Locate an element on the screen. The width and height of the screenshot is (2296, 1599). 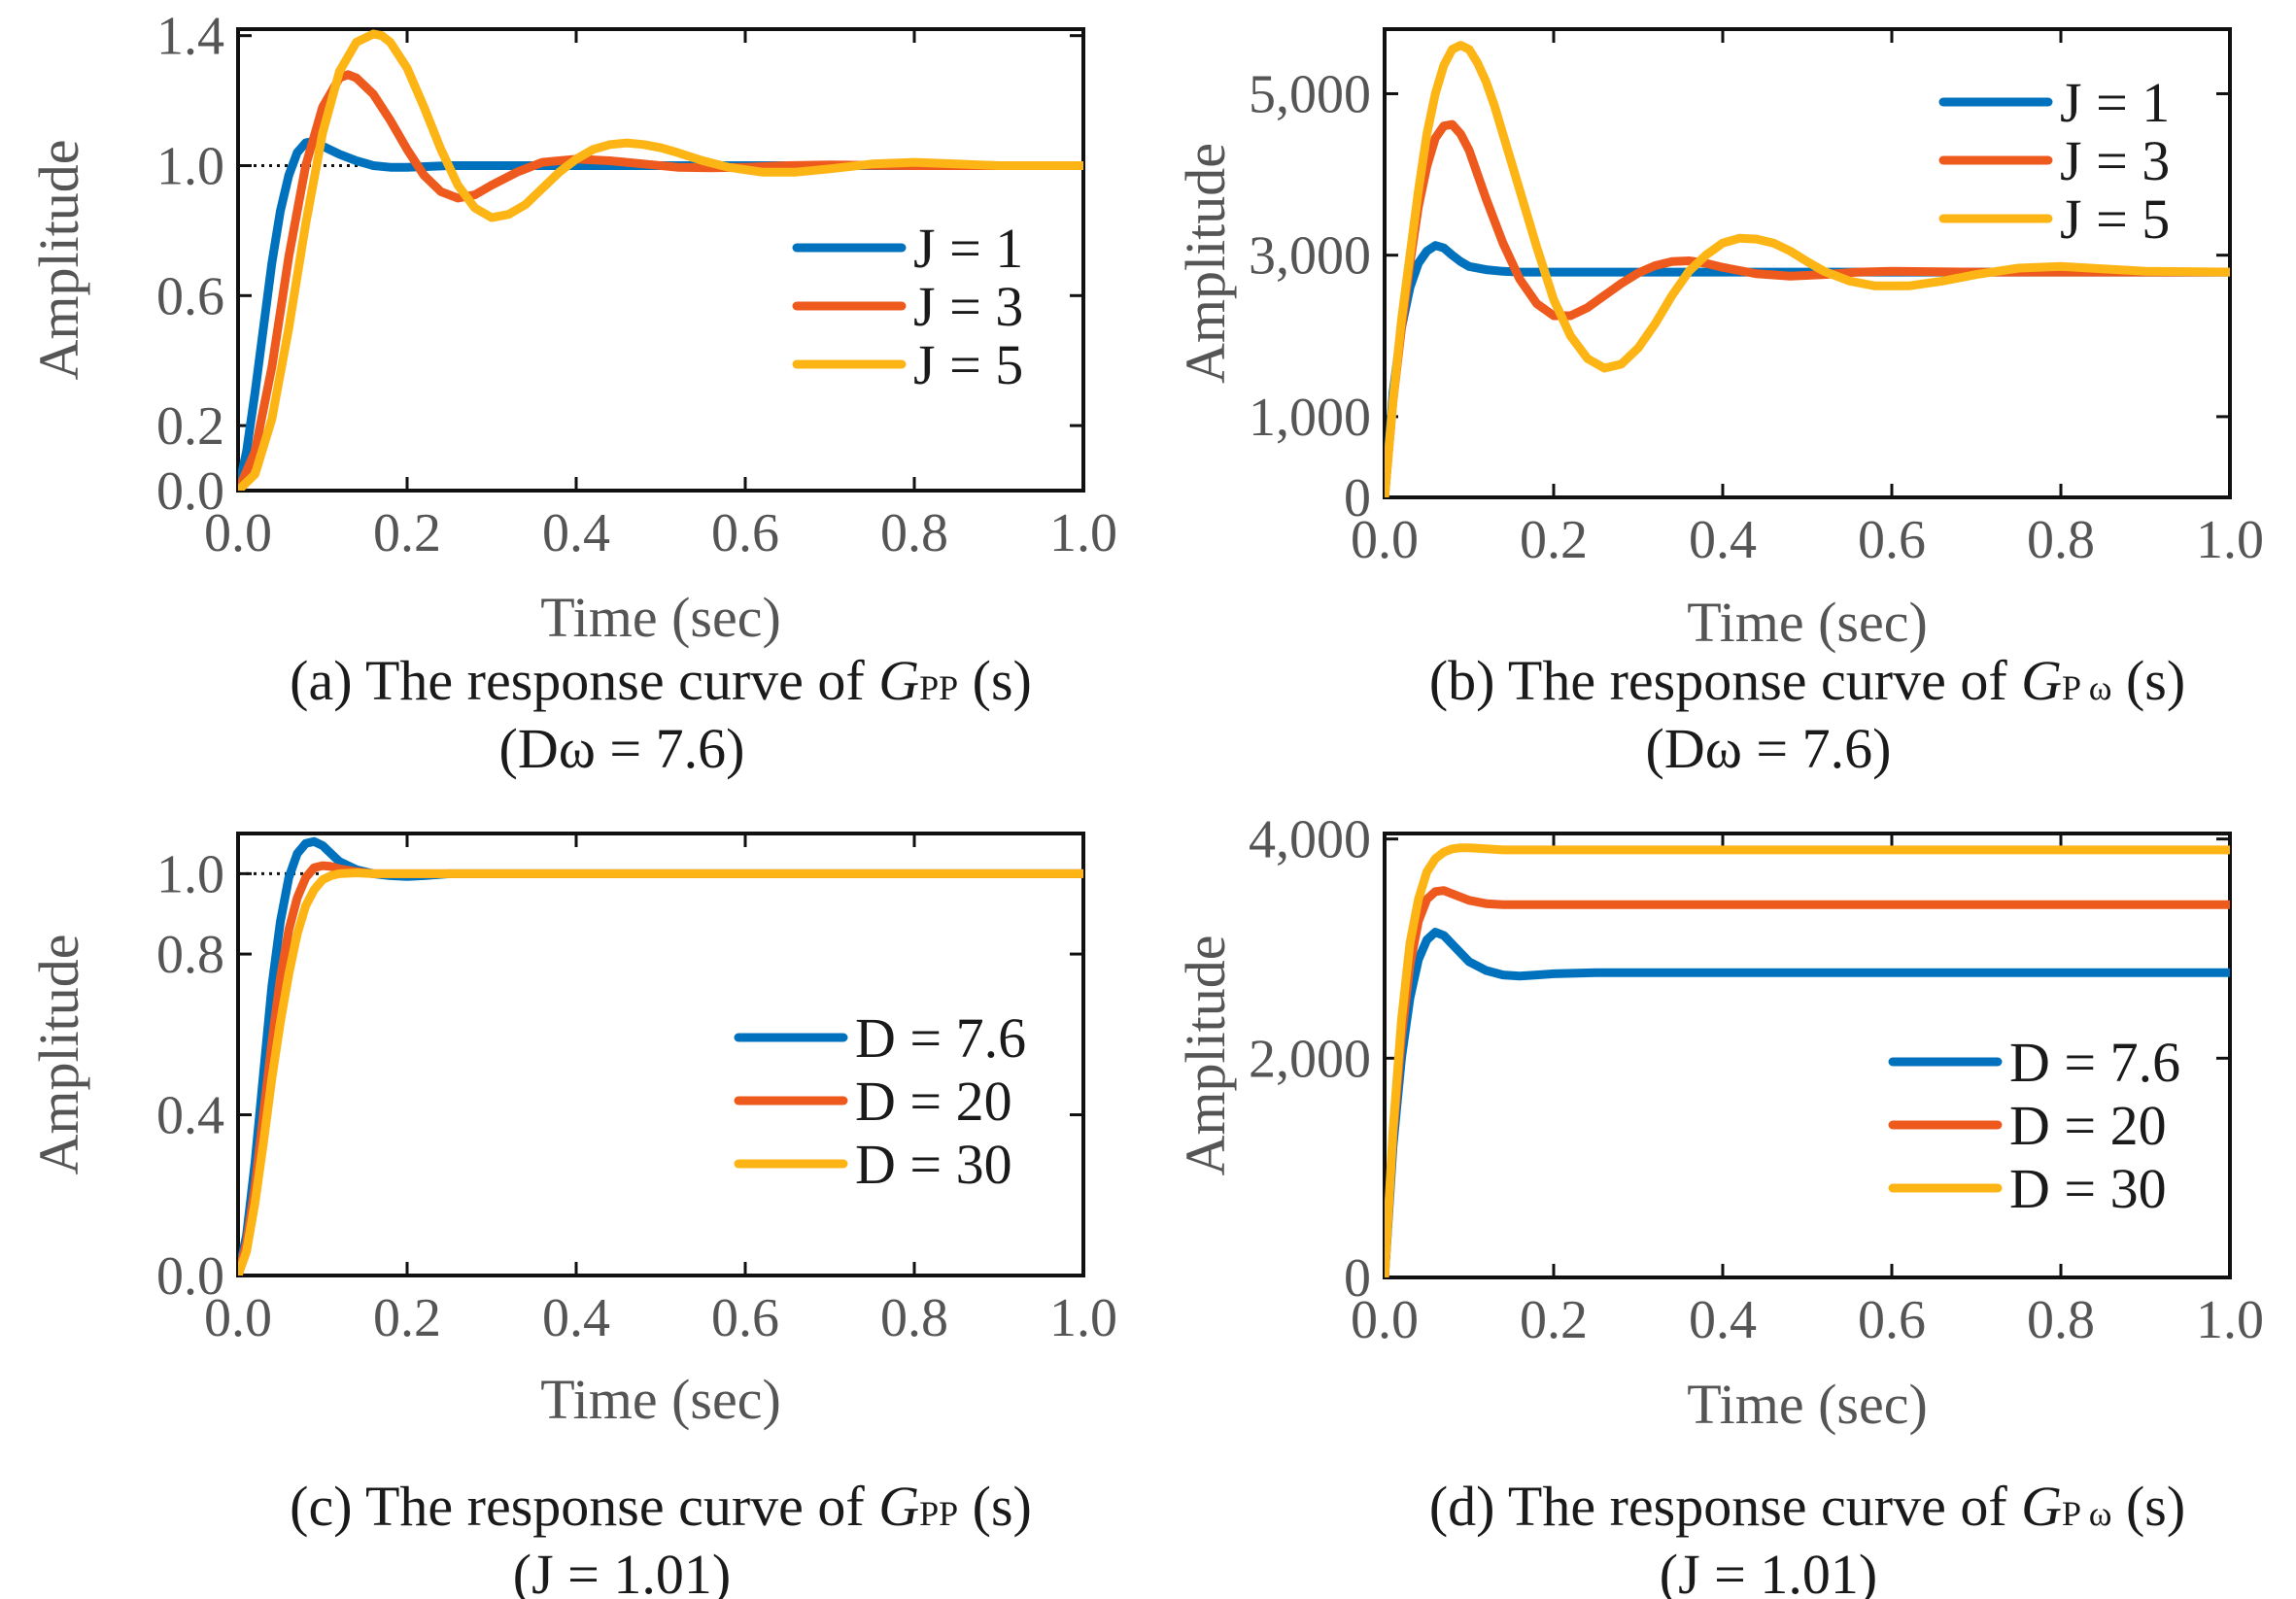
caption: (a) The response curve of GPP (s) is located at coordinates (661, 680).